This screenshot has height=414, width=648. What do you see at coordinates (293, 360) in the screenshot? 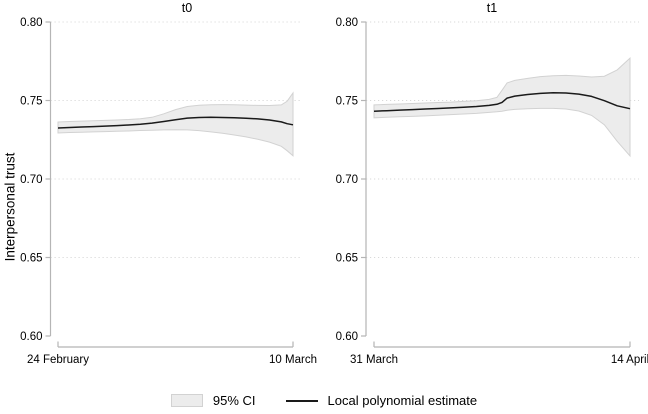
I see `x-end-label: 10 March` at bounding box center [293, 360].